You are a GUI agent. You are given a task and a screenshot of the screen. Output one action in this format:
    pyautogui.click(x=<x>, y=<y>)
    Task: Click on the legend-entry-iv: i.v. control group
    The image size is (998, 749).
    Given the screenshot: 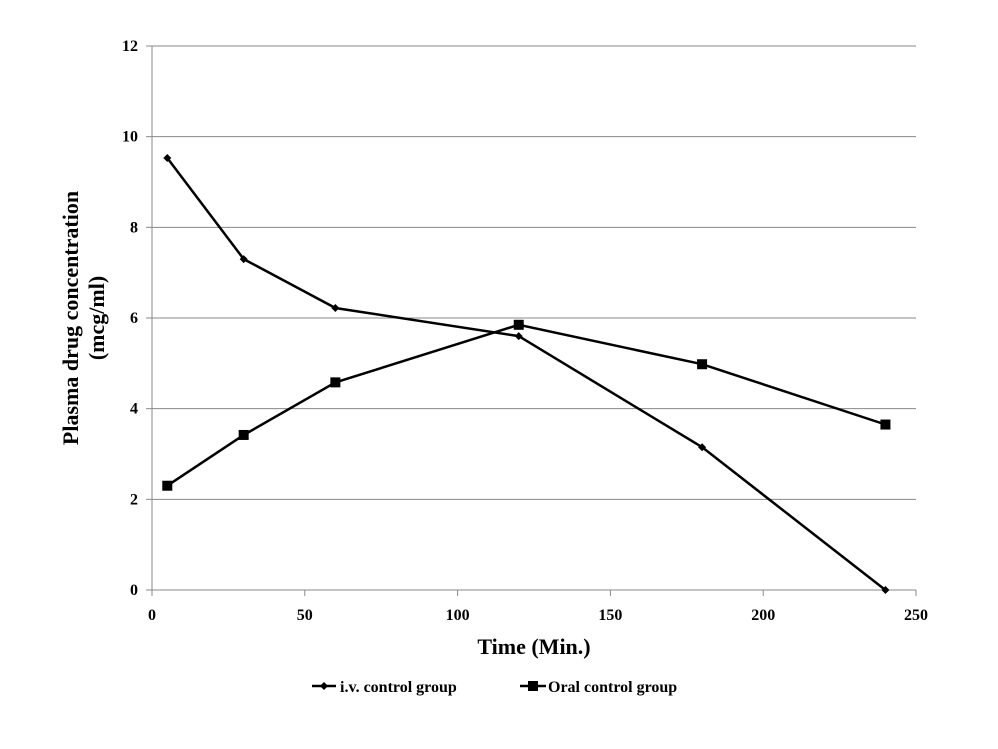 What is the action you would take?
    pyautogui.click(x=384, y=687)
    